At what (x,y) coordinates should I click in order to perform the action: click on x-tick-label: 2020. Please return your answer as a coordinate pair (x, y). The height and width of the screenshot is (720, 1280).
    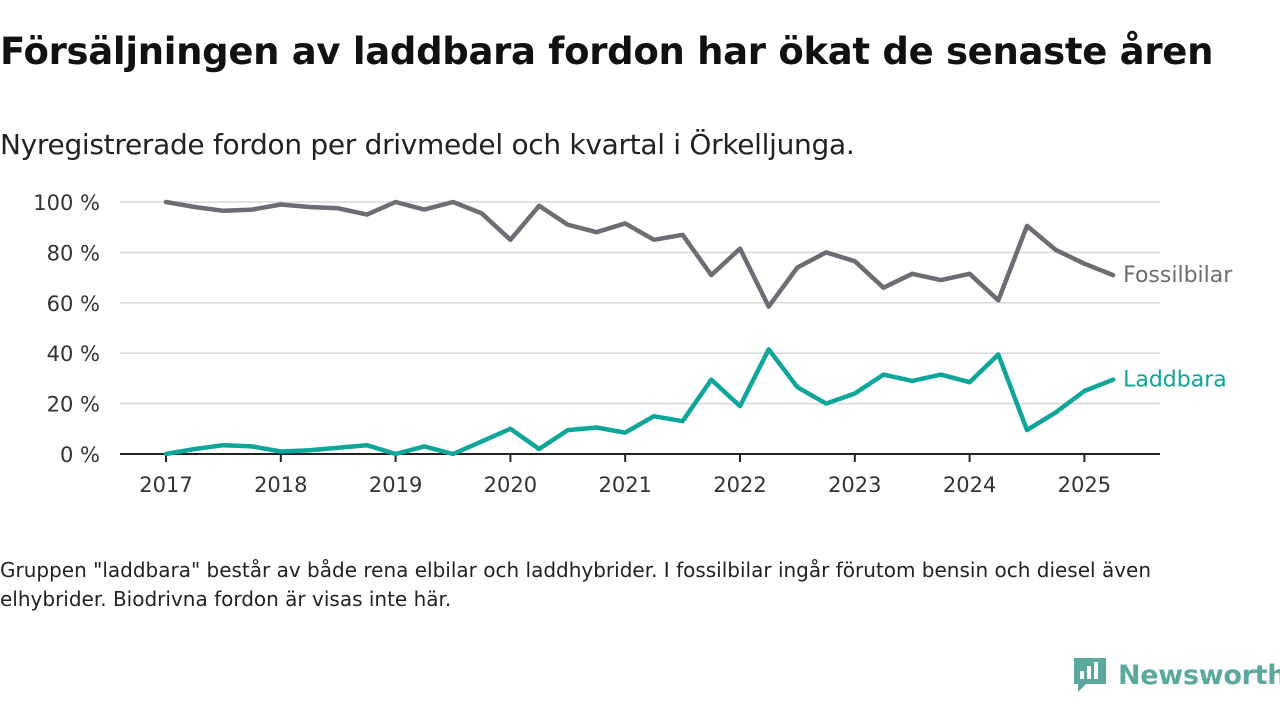
    Looking at the image, I should click on (510, 485).